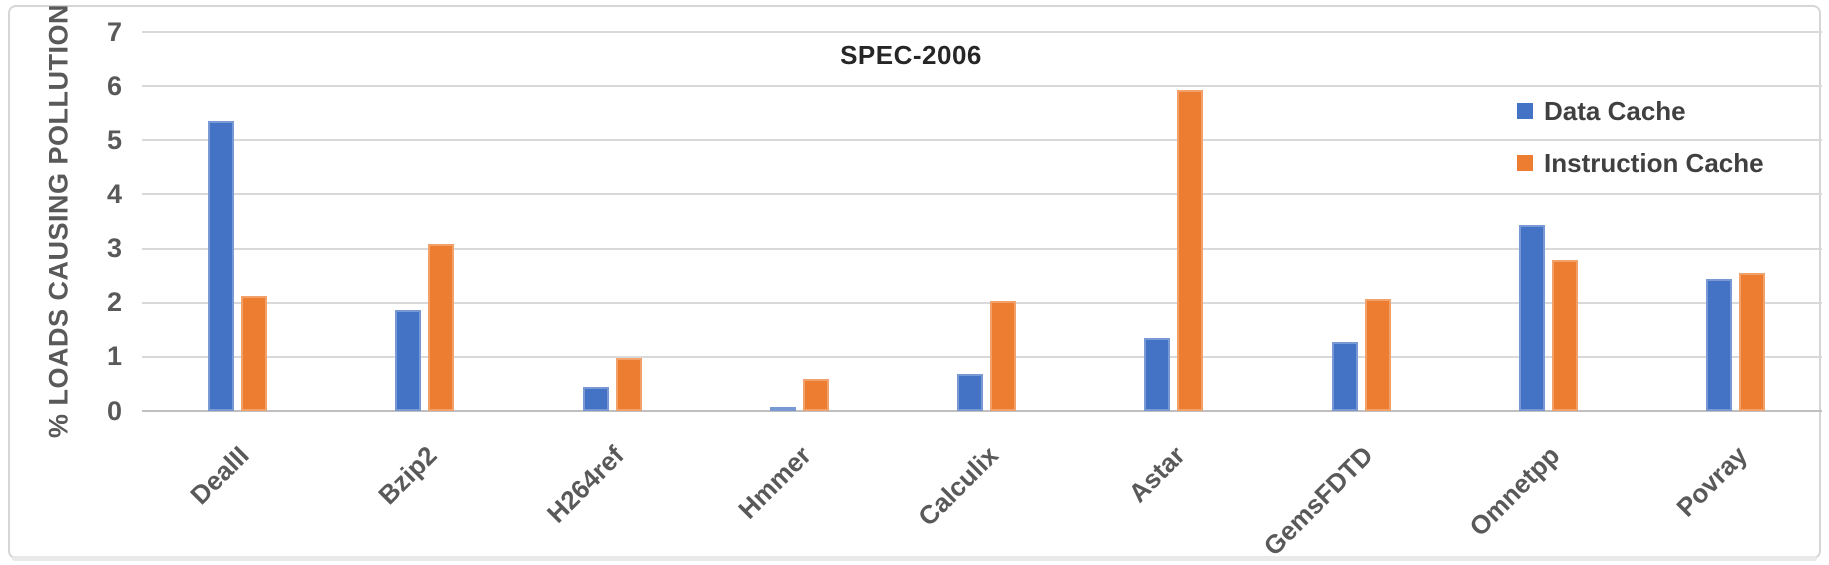 The width and height of the screenshot is (1829, 565). I want to click on y-tick-label: 1, so click(114, 356).